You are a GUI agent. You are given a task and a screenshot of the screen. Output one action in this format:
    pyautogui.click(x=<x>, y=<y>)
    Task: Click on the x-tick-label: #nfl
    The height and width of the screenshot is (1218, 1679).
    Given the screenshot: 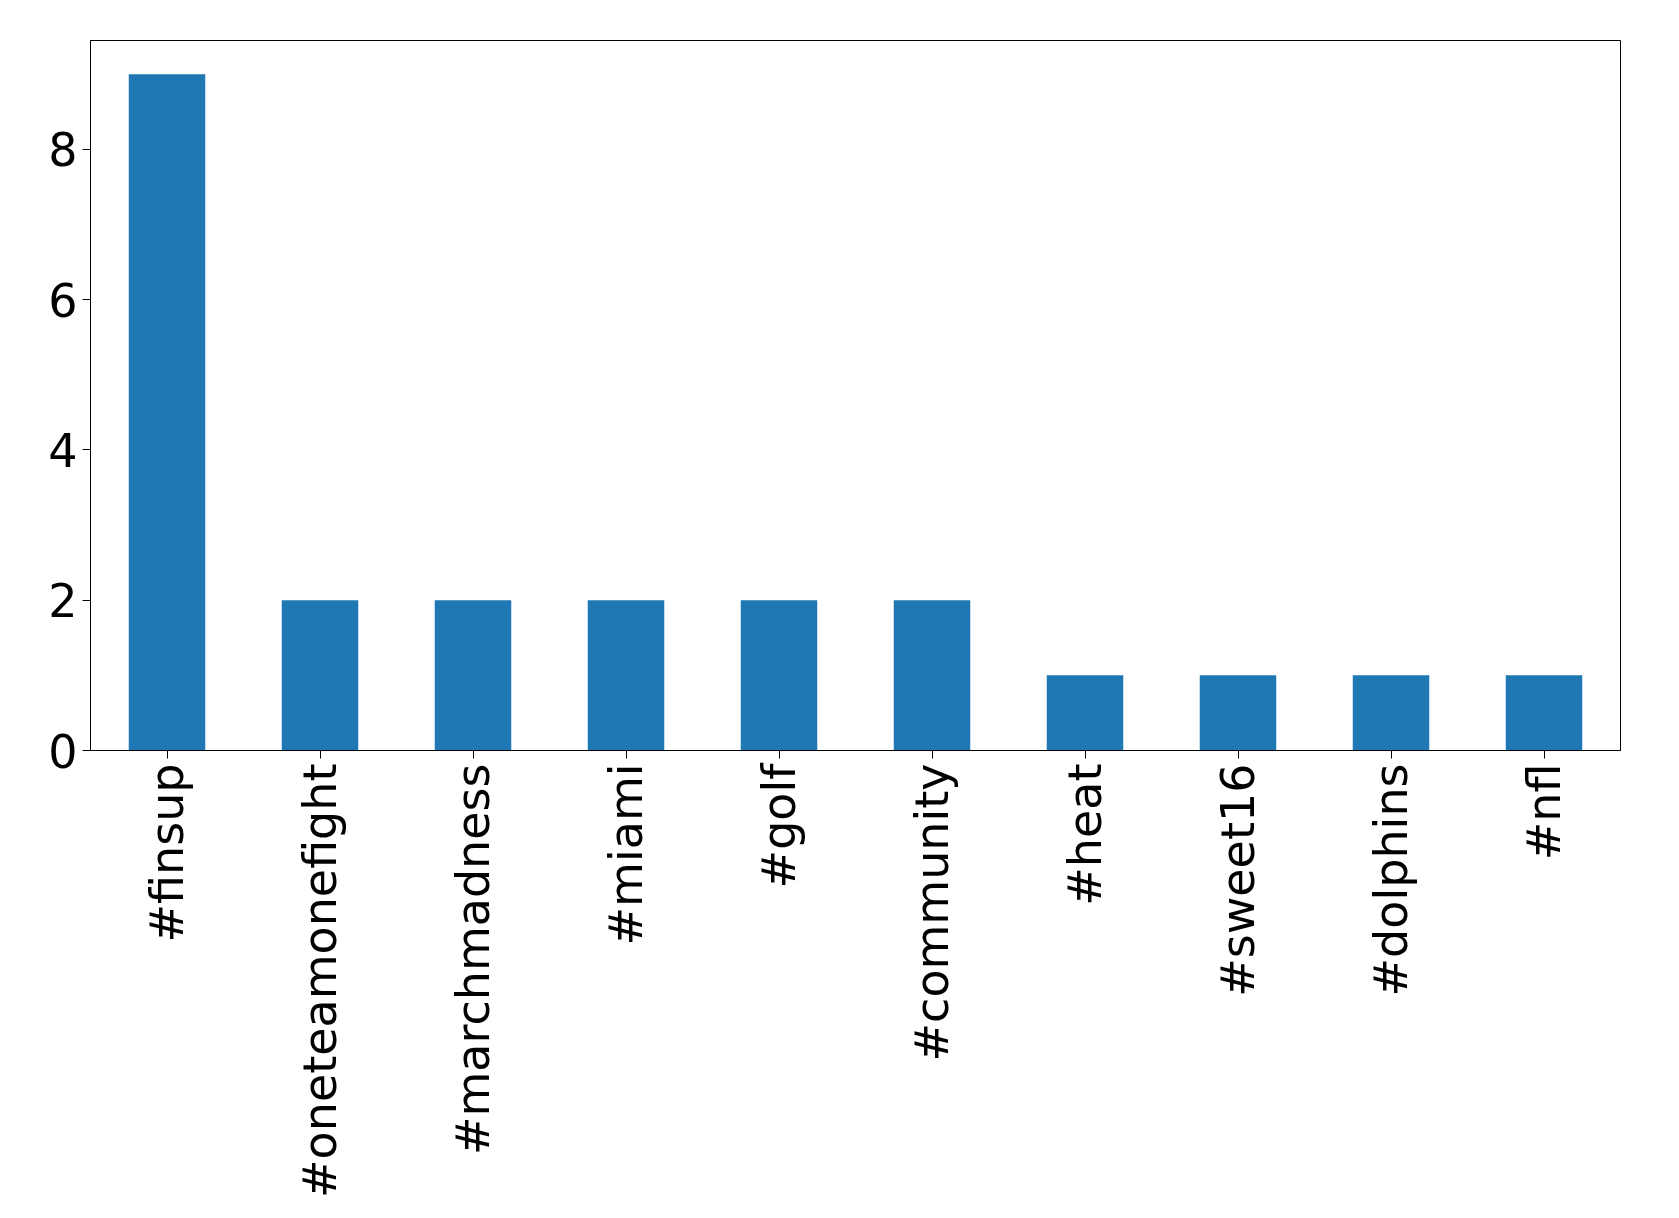 What is the action you would take?
    pyautogui.click(x=1544, y=812)
    